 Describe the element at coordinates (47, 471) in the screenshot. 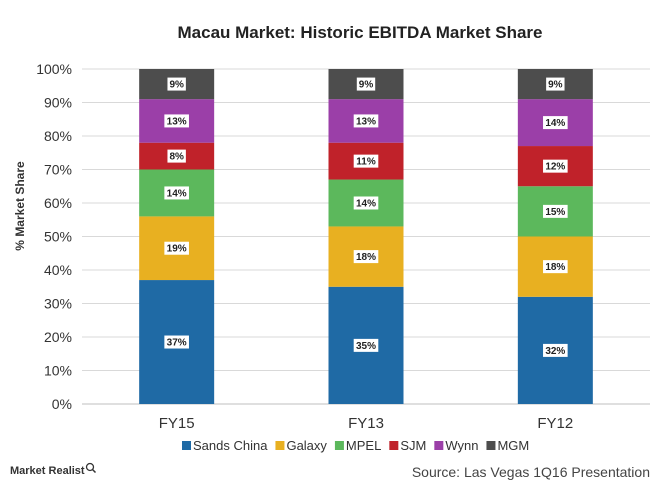

I see `brand-text: Market Realist` at that location.